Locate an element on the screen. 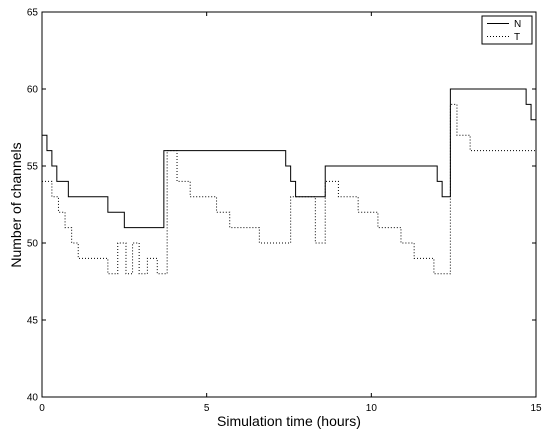 The image size is (542, 431). x-tick-label: 5 is located at coordinates (207, 408).